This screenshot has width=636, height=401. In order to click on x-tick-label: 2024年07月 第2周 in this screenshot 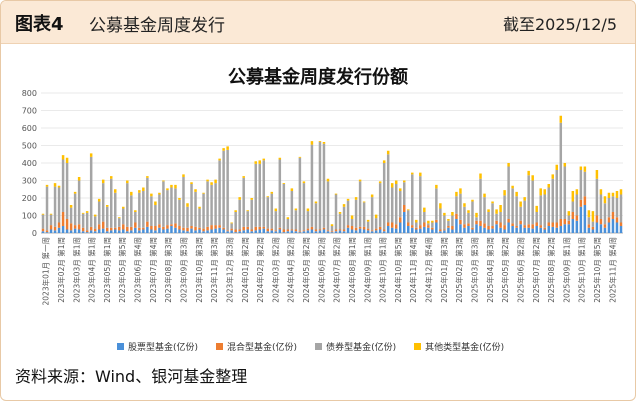, I will do `click(337, 270)`.